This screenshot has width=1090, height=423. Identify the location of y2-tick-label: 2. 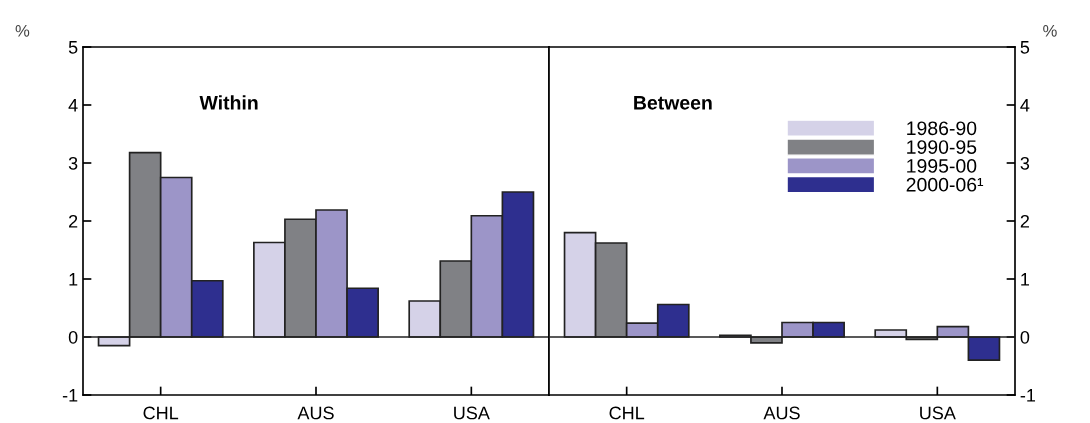
(1024, 221).